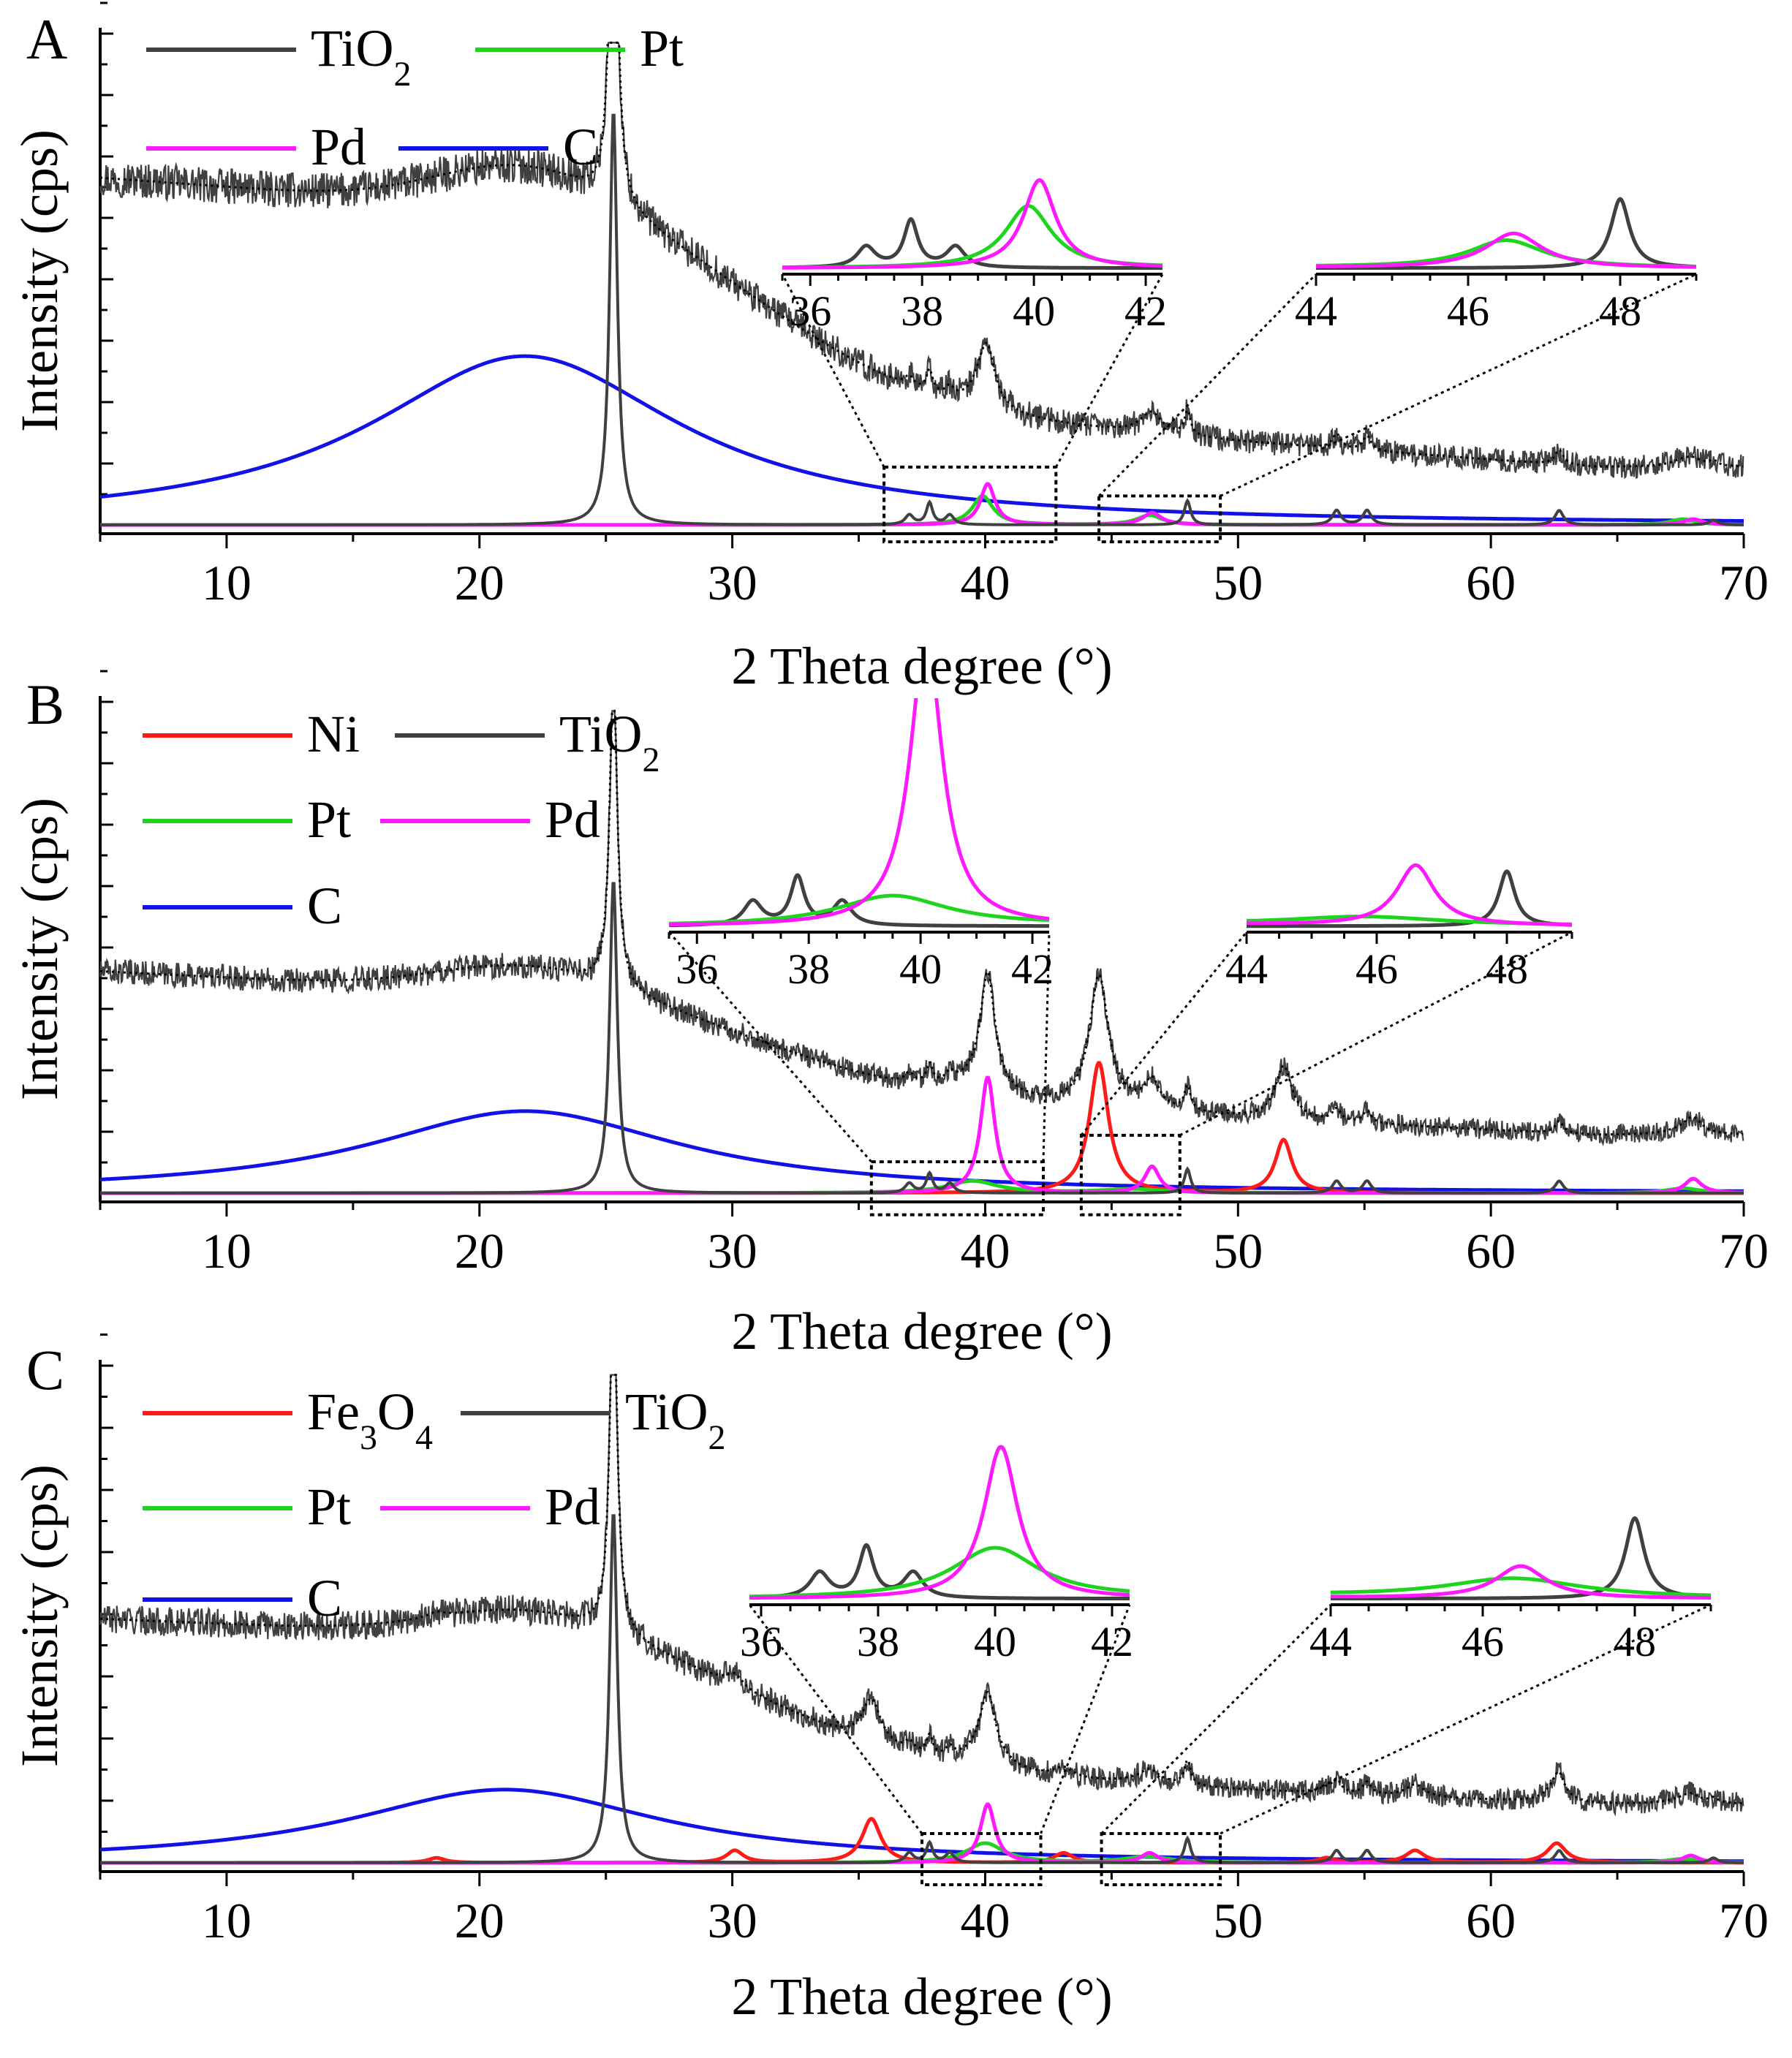 This screenshot has height=2058, width=1792. I want to click on legend-label: Fe3O4, so click(370, 1419).